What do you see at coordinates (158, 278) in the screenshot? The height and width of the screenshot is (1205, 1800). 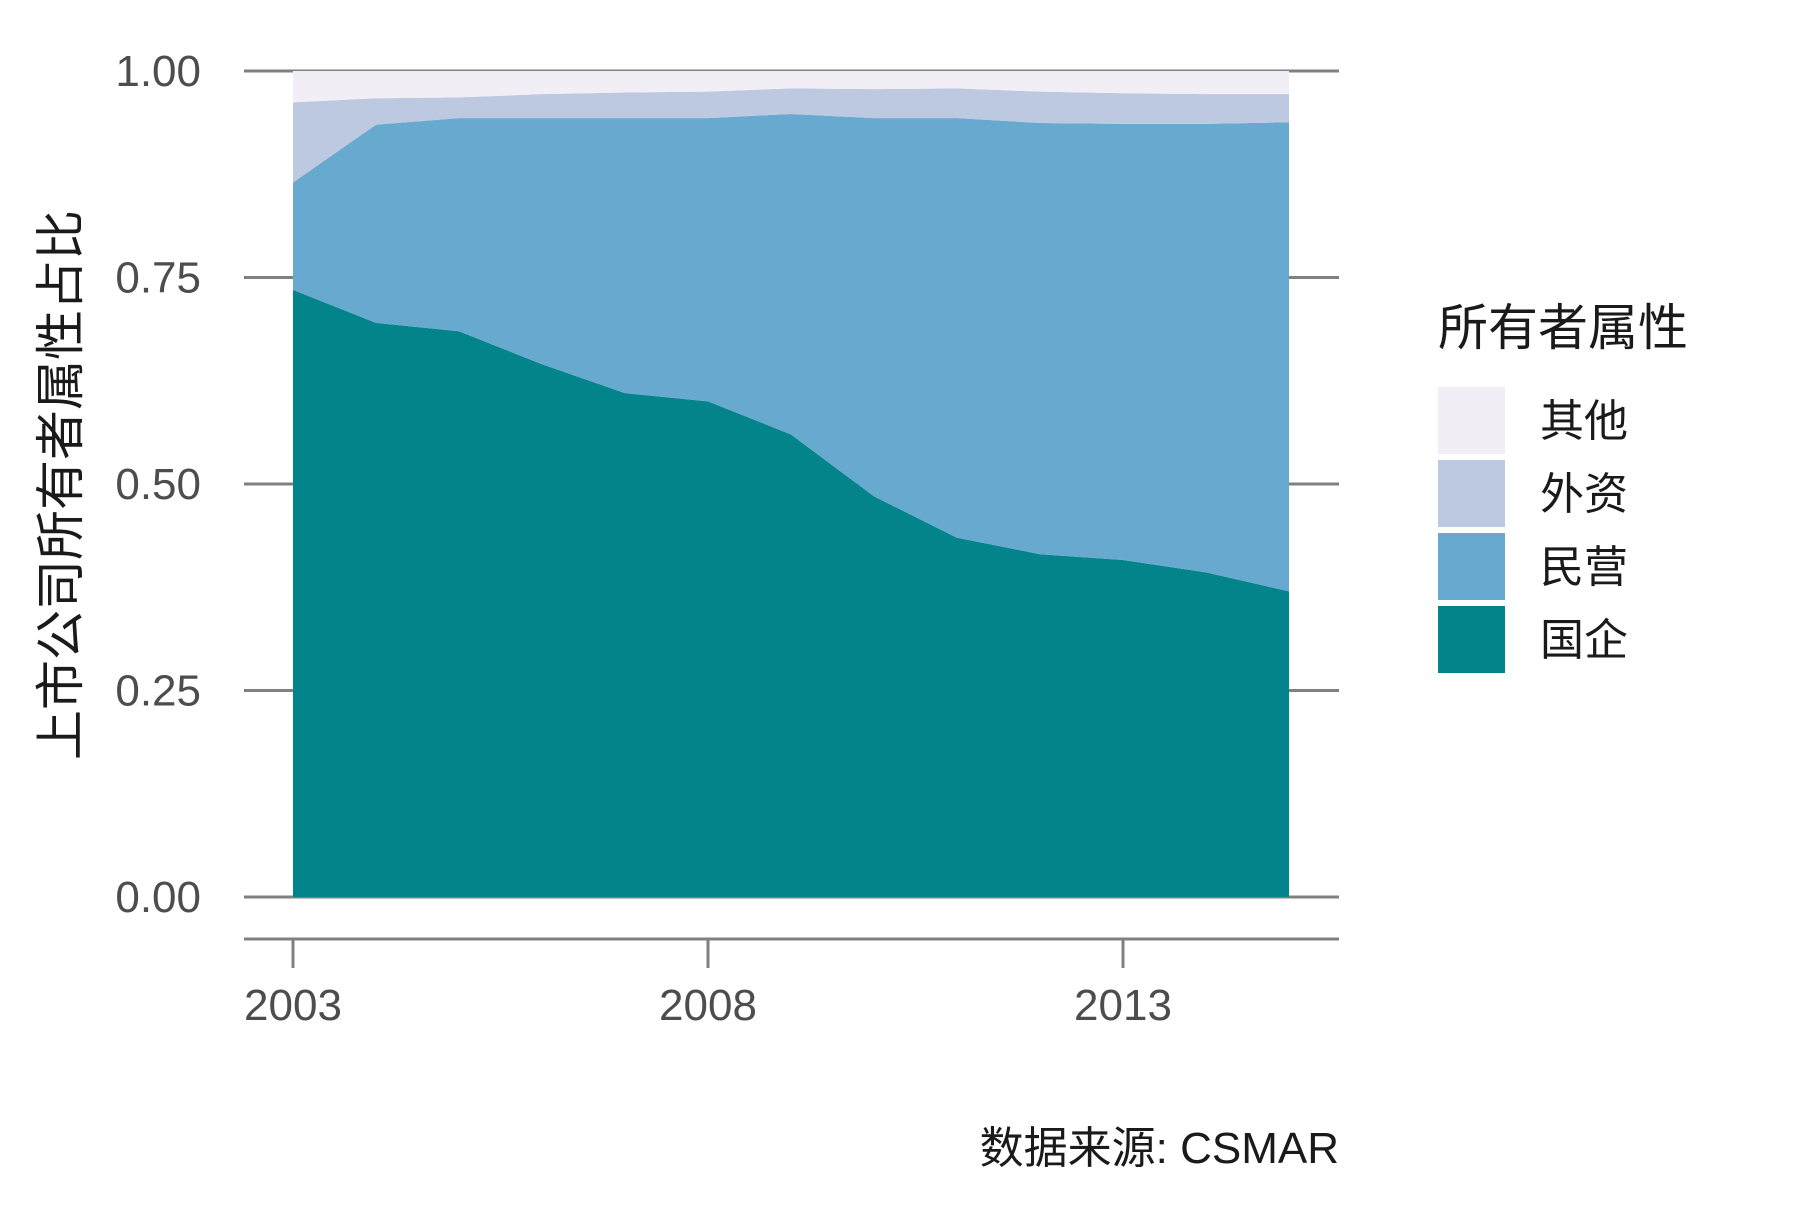 I see `y-tick-label: 0.75` at bounding box center [158, 278].